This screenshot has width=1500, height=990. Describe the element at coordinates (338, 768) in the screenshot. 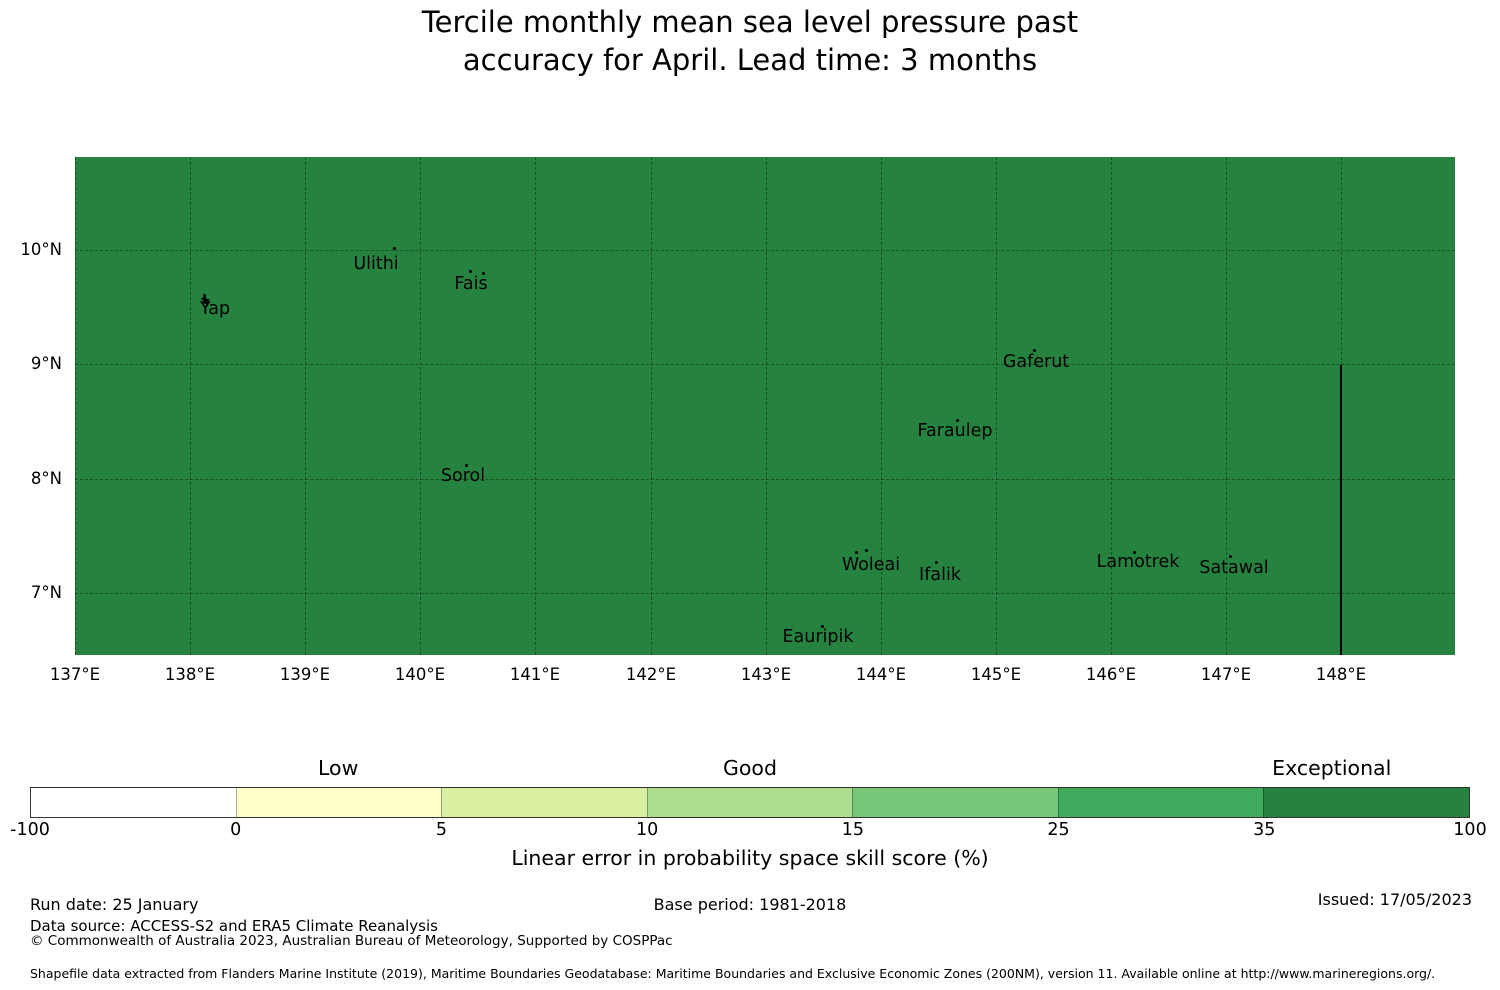

I see `colorbar-category-label: Low` at that location.